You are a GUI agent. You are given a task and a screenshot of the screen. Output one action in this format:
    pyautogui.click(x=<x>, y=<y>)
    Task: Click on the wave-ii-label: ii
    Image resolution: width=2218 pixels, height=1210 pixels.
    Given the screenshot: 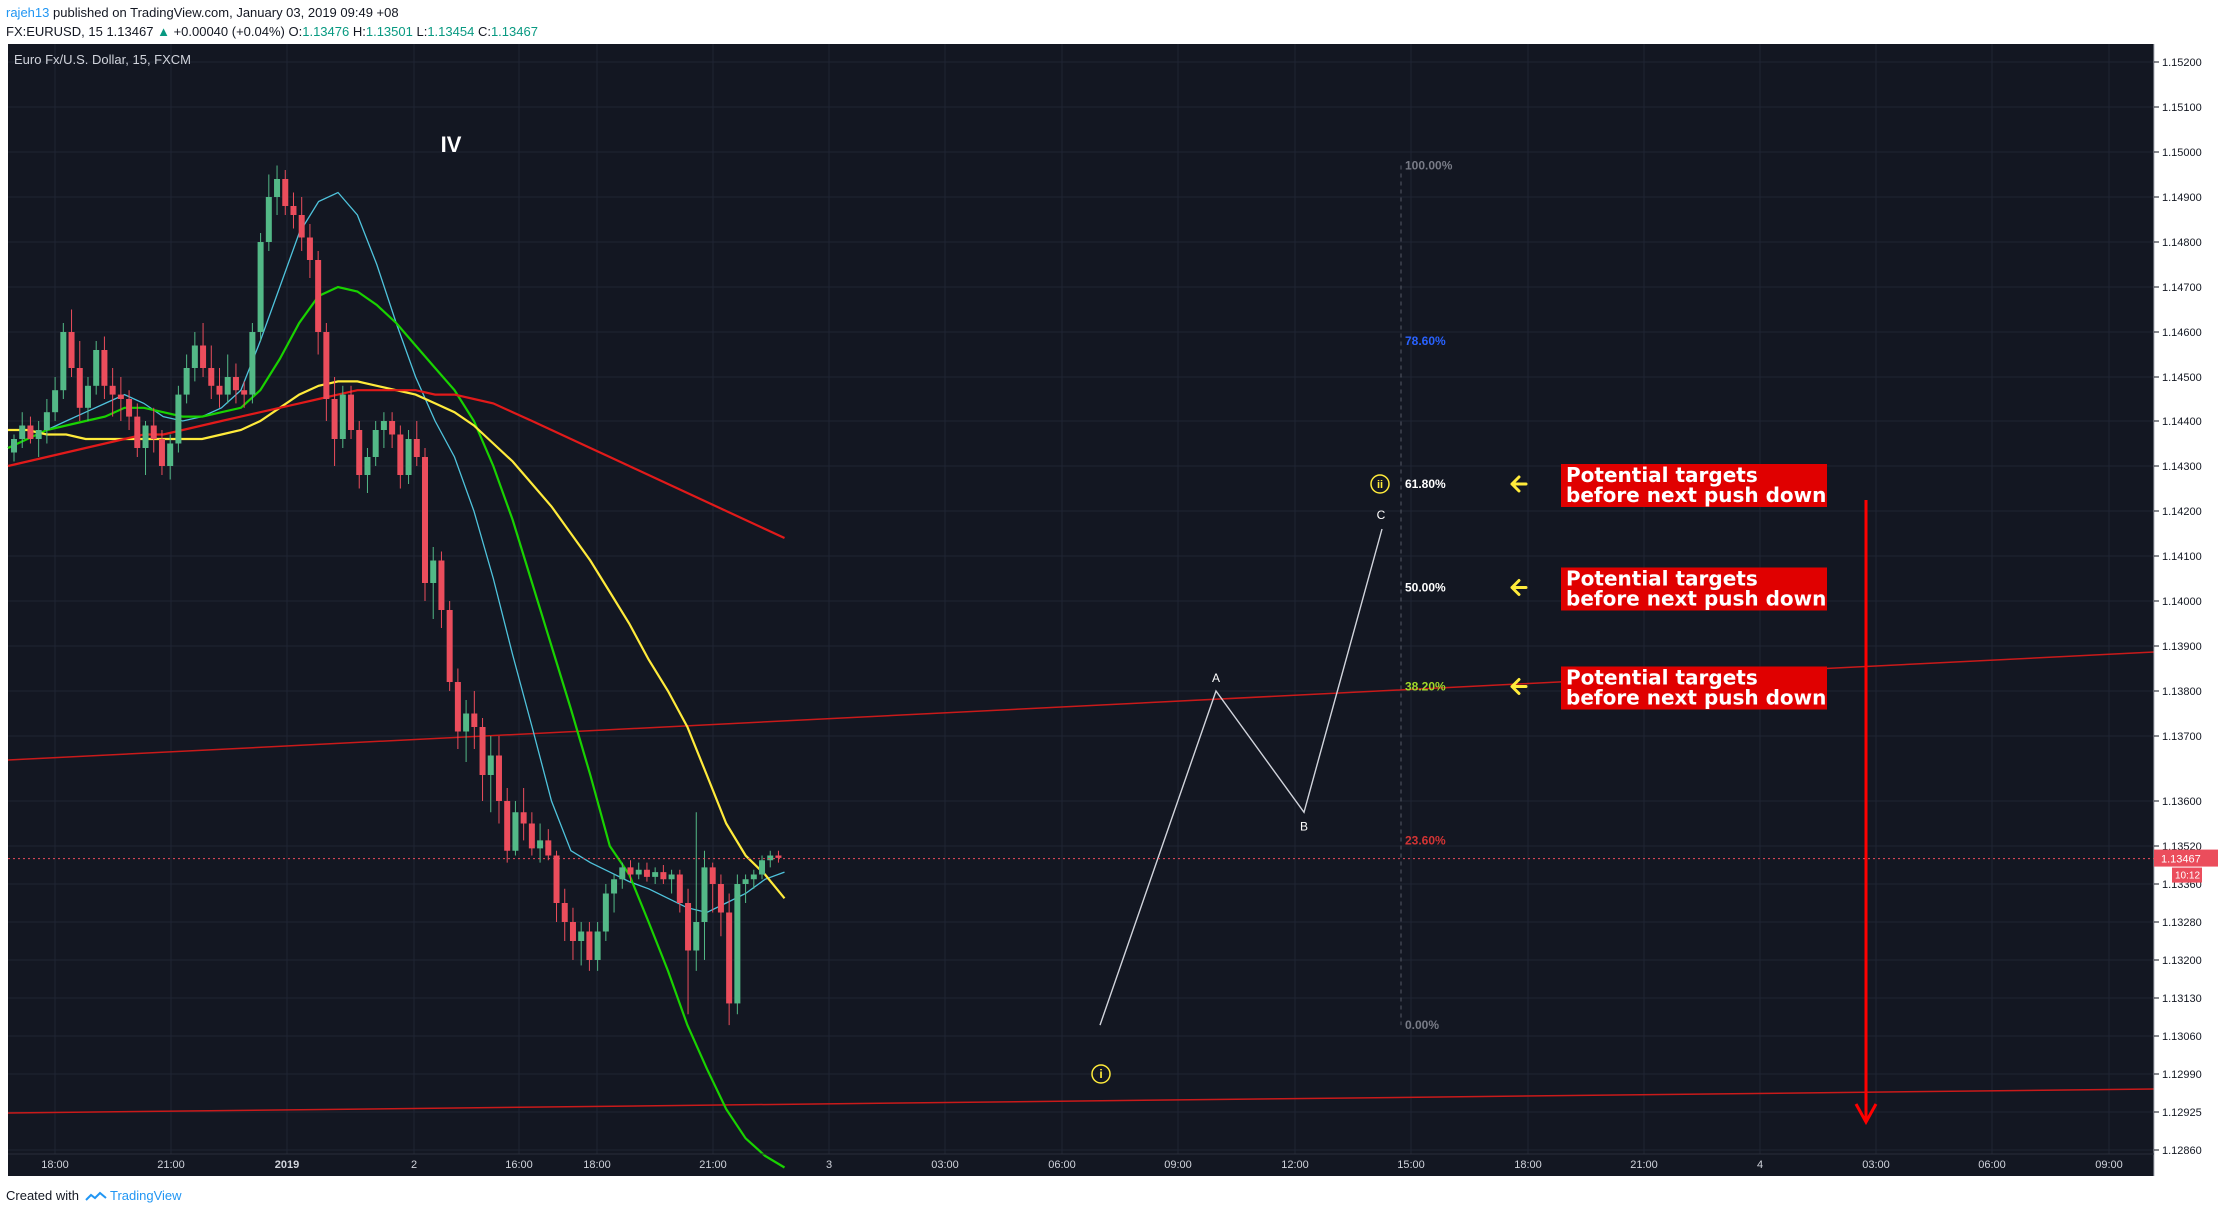 What is the action you would take?
    pyautogui.click(x=1380, y=485)
    